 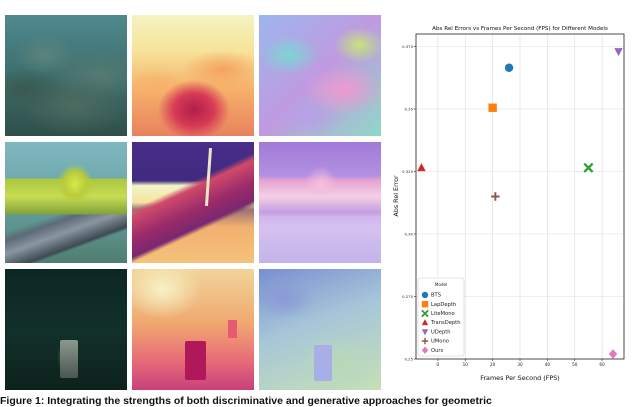 I want to click on tube-object-normal, so click(x=323, y=363).